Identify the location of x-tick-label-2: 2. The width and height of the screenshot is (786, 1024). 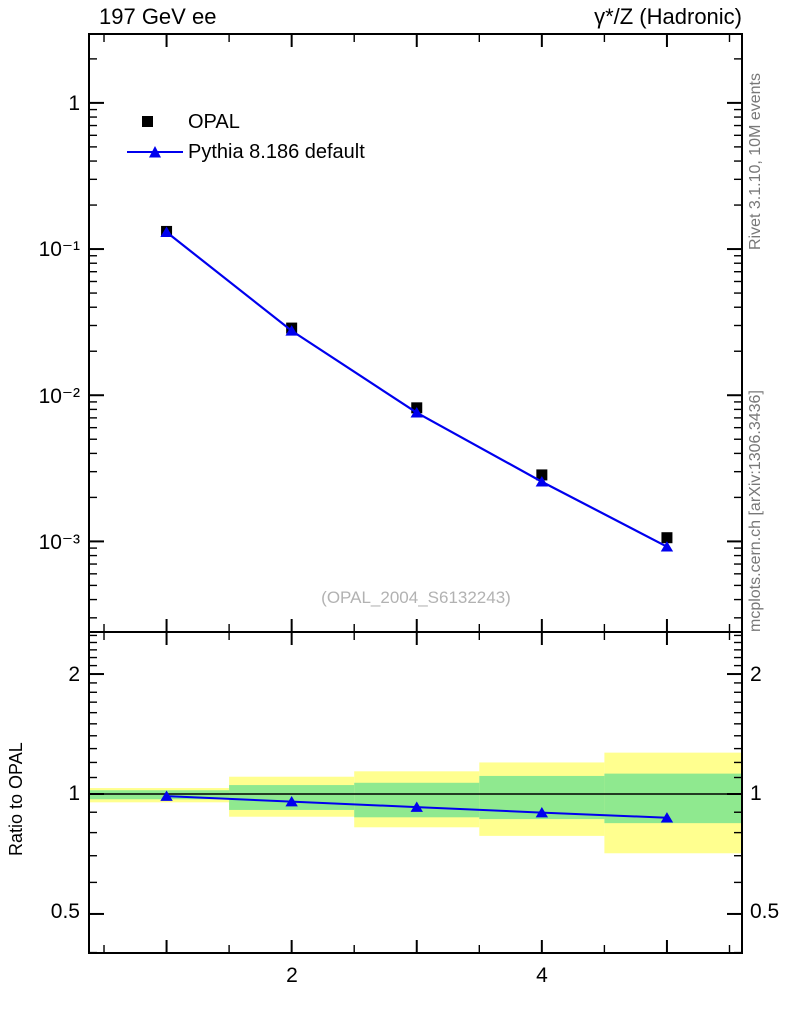
(292, 975).